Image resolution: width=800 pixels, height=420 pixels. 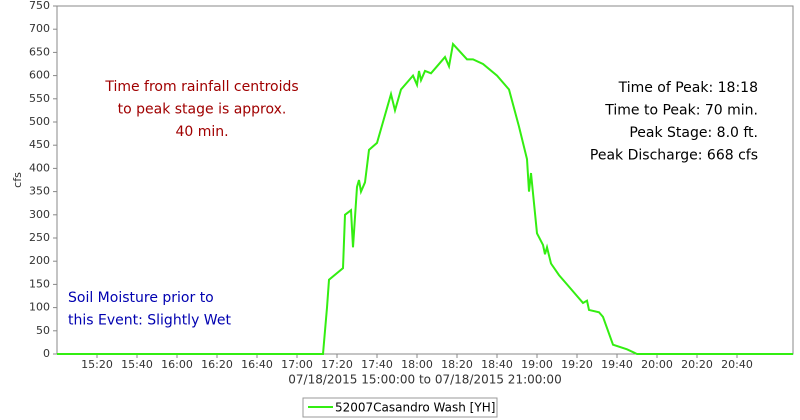 What do you see at coordinates (337, 364) in the screenshot?
I see `x-tick-label: 17:20` at bounding box center [337, 364].